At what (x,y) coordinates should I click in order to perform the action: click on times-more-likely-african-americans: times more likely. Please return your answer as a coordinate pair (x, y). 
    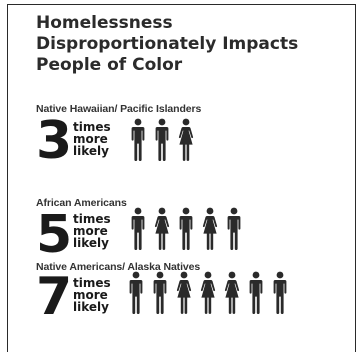
    Looking at the image, I should click on (92, 231).